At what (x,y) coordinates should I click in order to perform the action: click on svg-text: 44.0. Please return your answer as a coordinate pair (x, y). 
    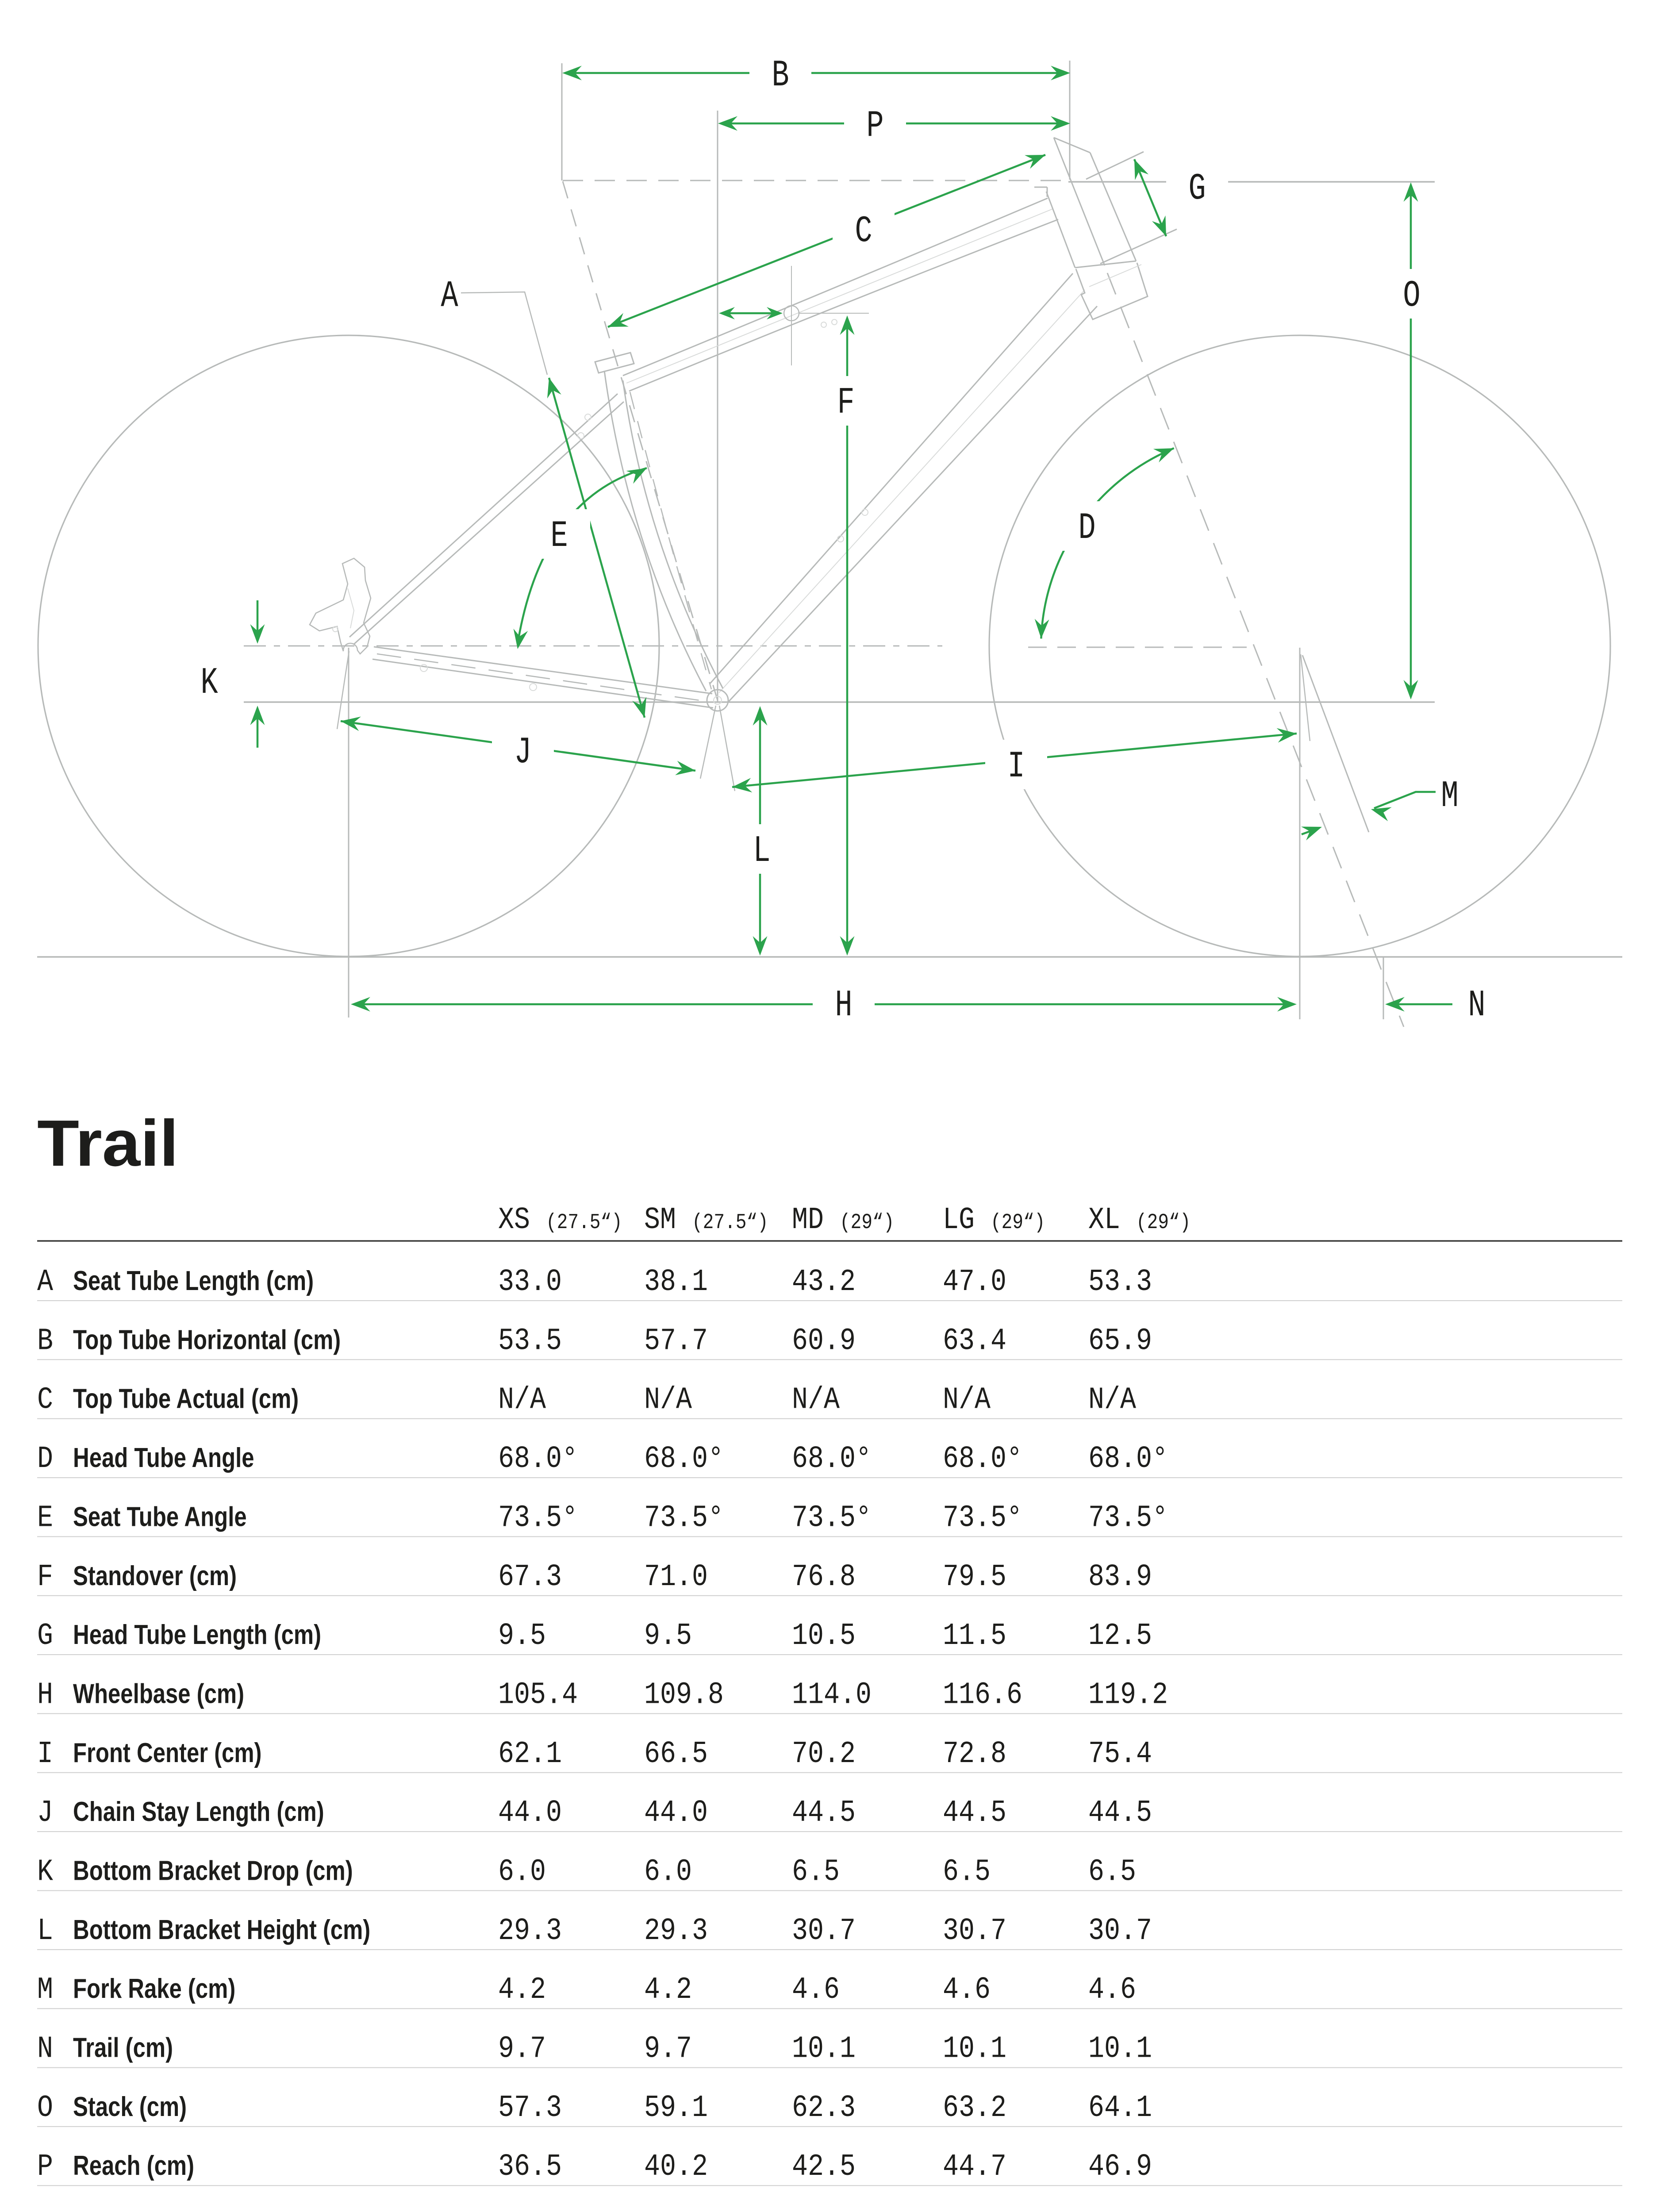
    Looking at the image, I should click on (676, 1812).